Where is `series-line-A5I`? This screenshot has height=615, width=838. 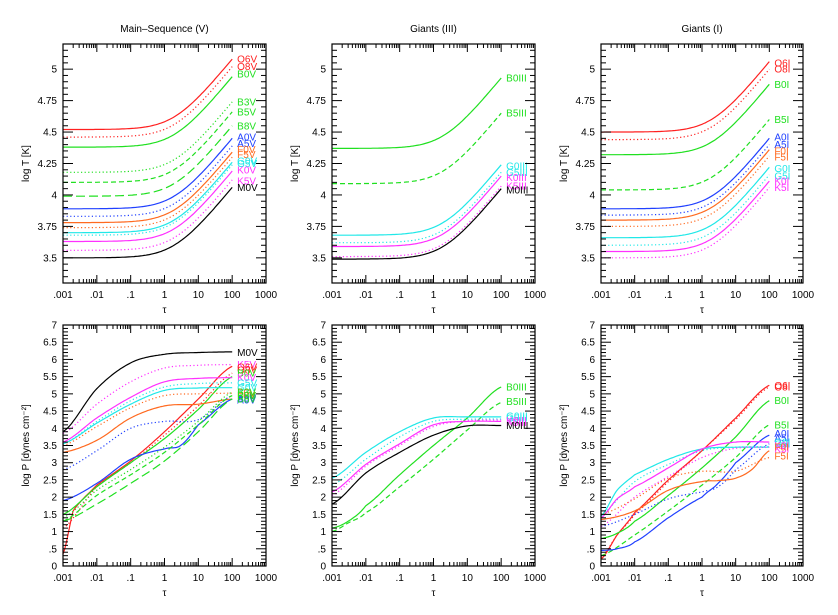 series-line-A5I is located at coordinates (685, 180).